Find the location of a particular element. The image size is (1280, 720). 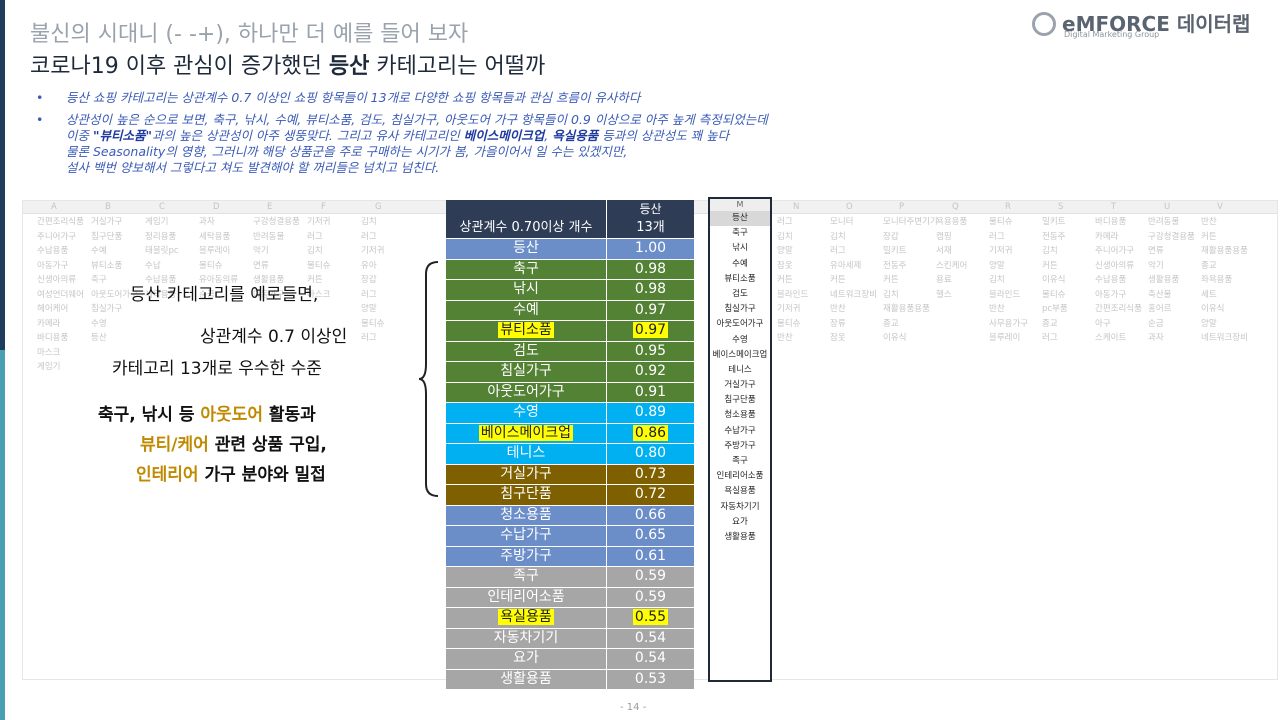

bg-cell: 간편조리식품 is located at coordinates (1118, 309).